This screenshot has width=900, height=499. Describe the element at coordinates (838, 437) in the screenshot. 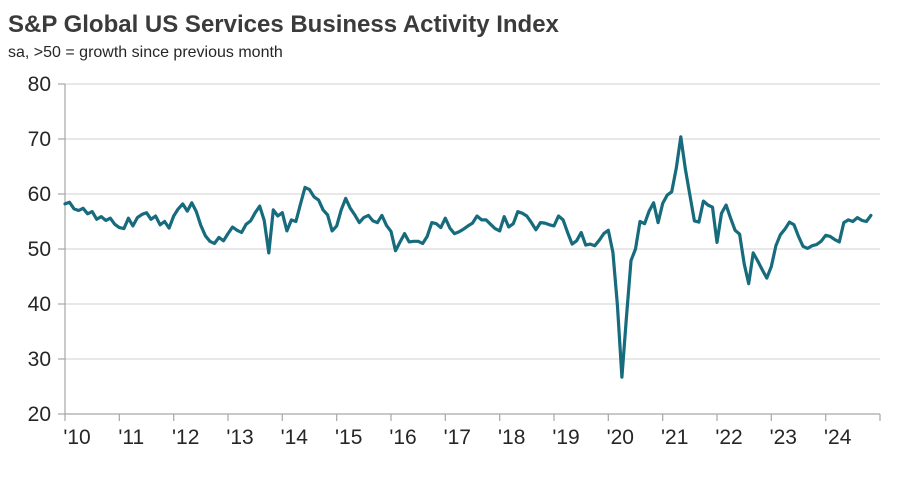

I see `x-axis-label: '24` at that location.